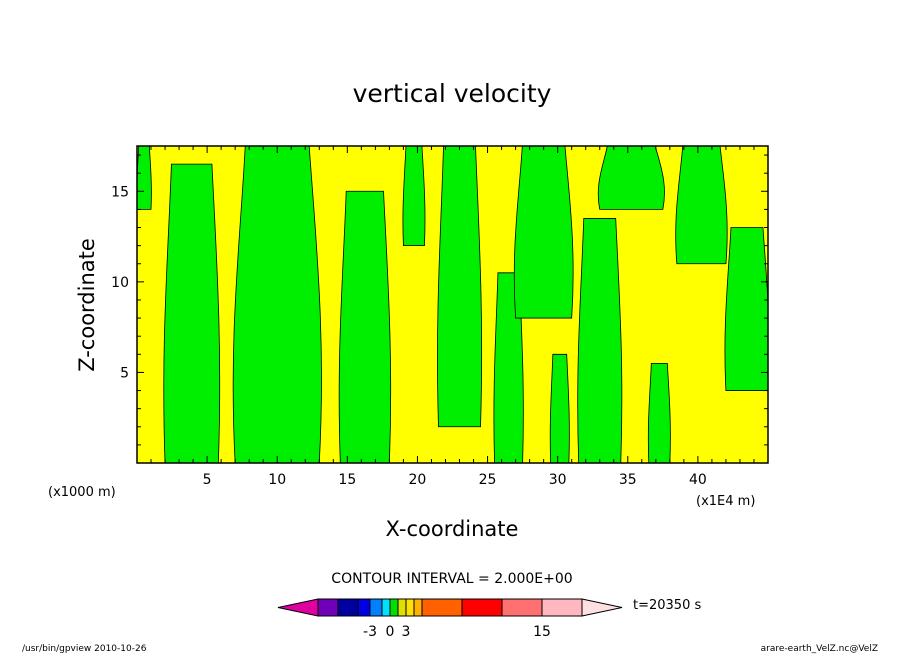 Image resolution: width=904 pixels, height=654 pixels. Describe the element at coordinates (488, 480) in the screenshot. I see `x-tick-label: 25` at that location.